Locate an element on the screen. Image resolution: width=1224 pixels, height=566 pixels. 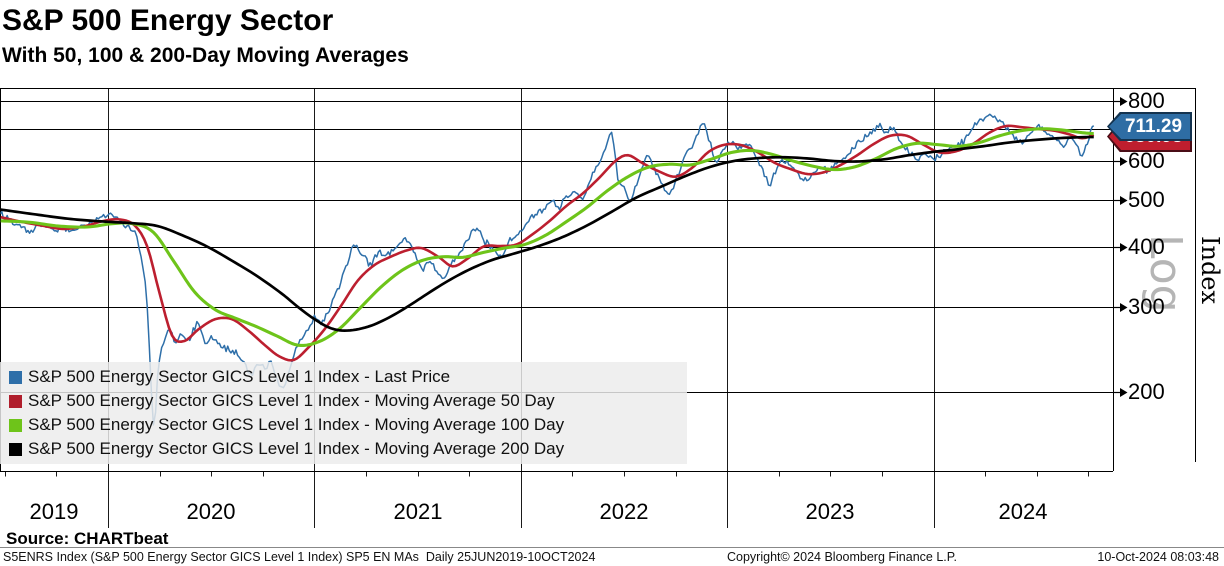
year-label-2020: 2020 is located at coordinates (211, 511).